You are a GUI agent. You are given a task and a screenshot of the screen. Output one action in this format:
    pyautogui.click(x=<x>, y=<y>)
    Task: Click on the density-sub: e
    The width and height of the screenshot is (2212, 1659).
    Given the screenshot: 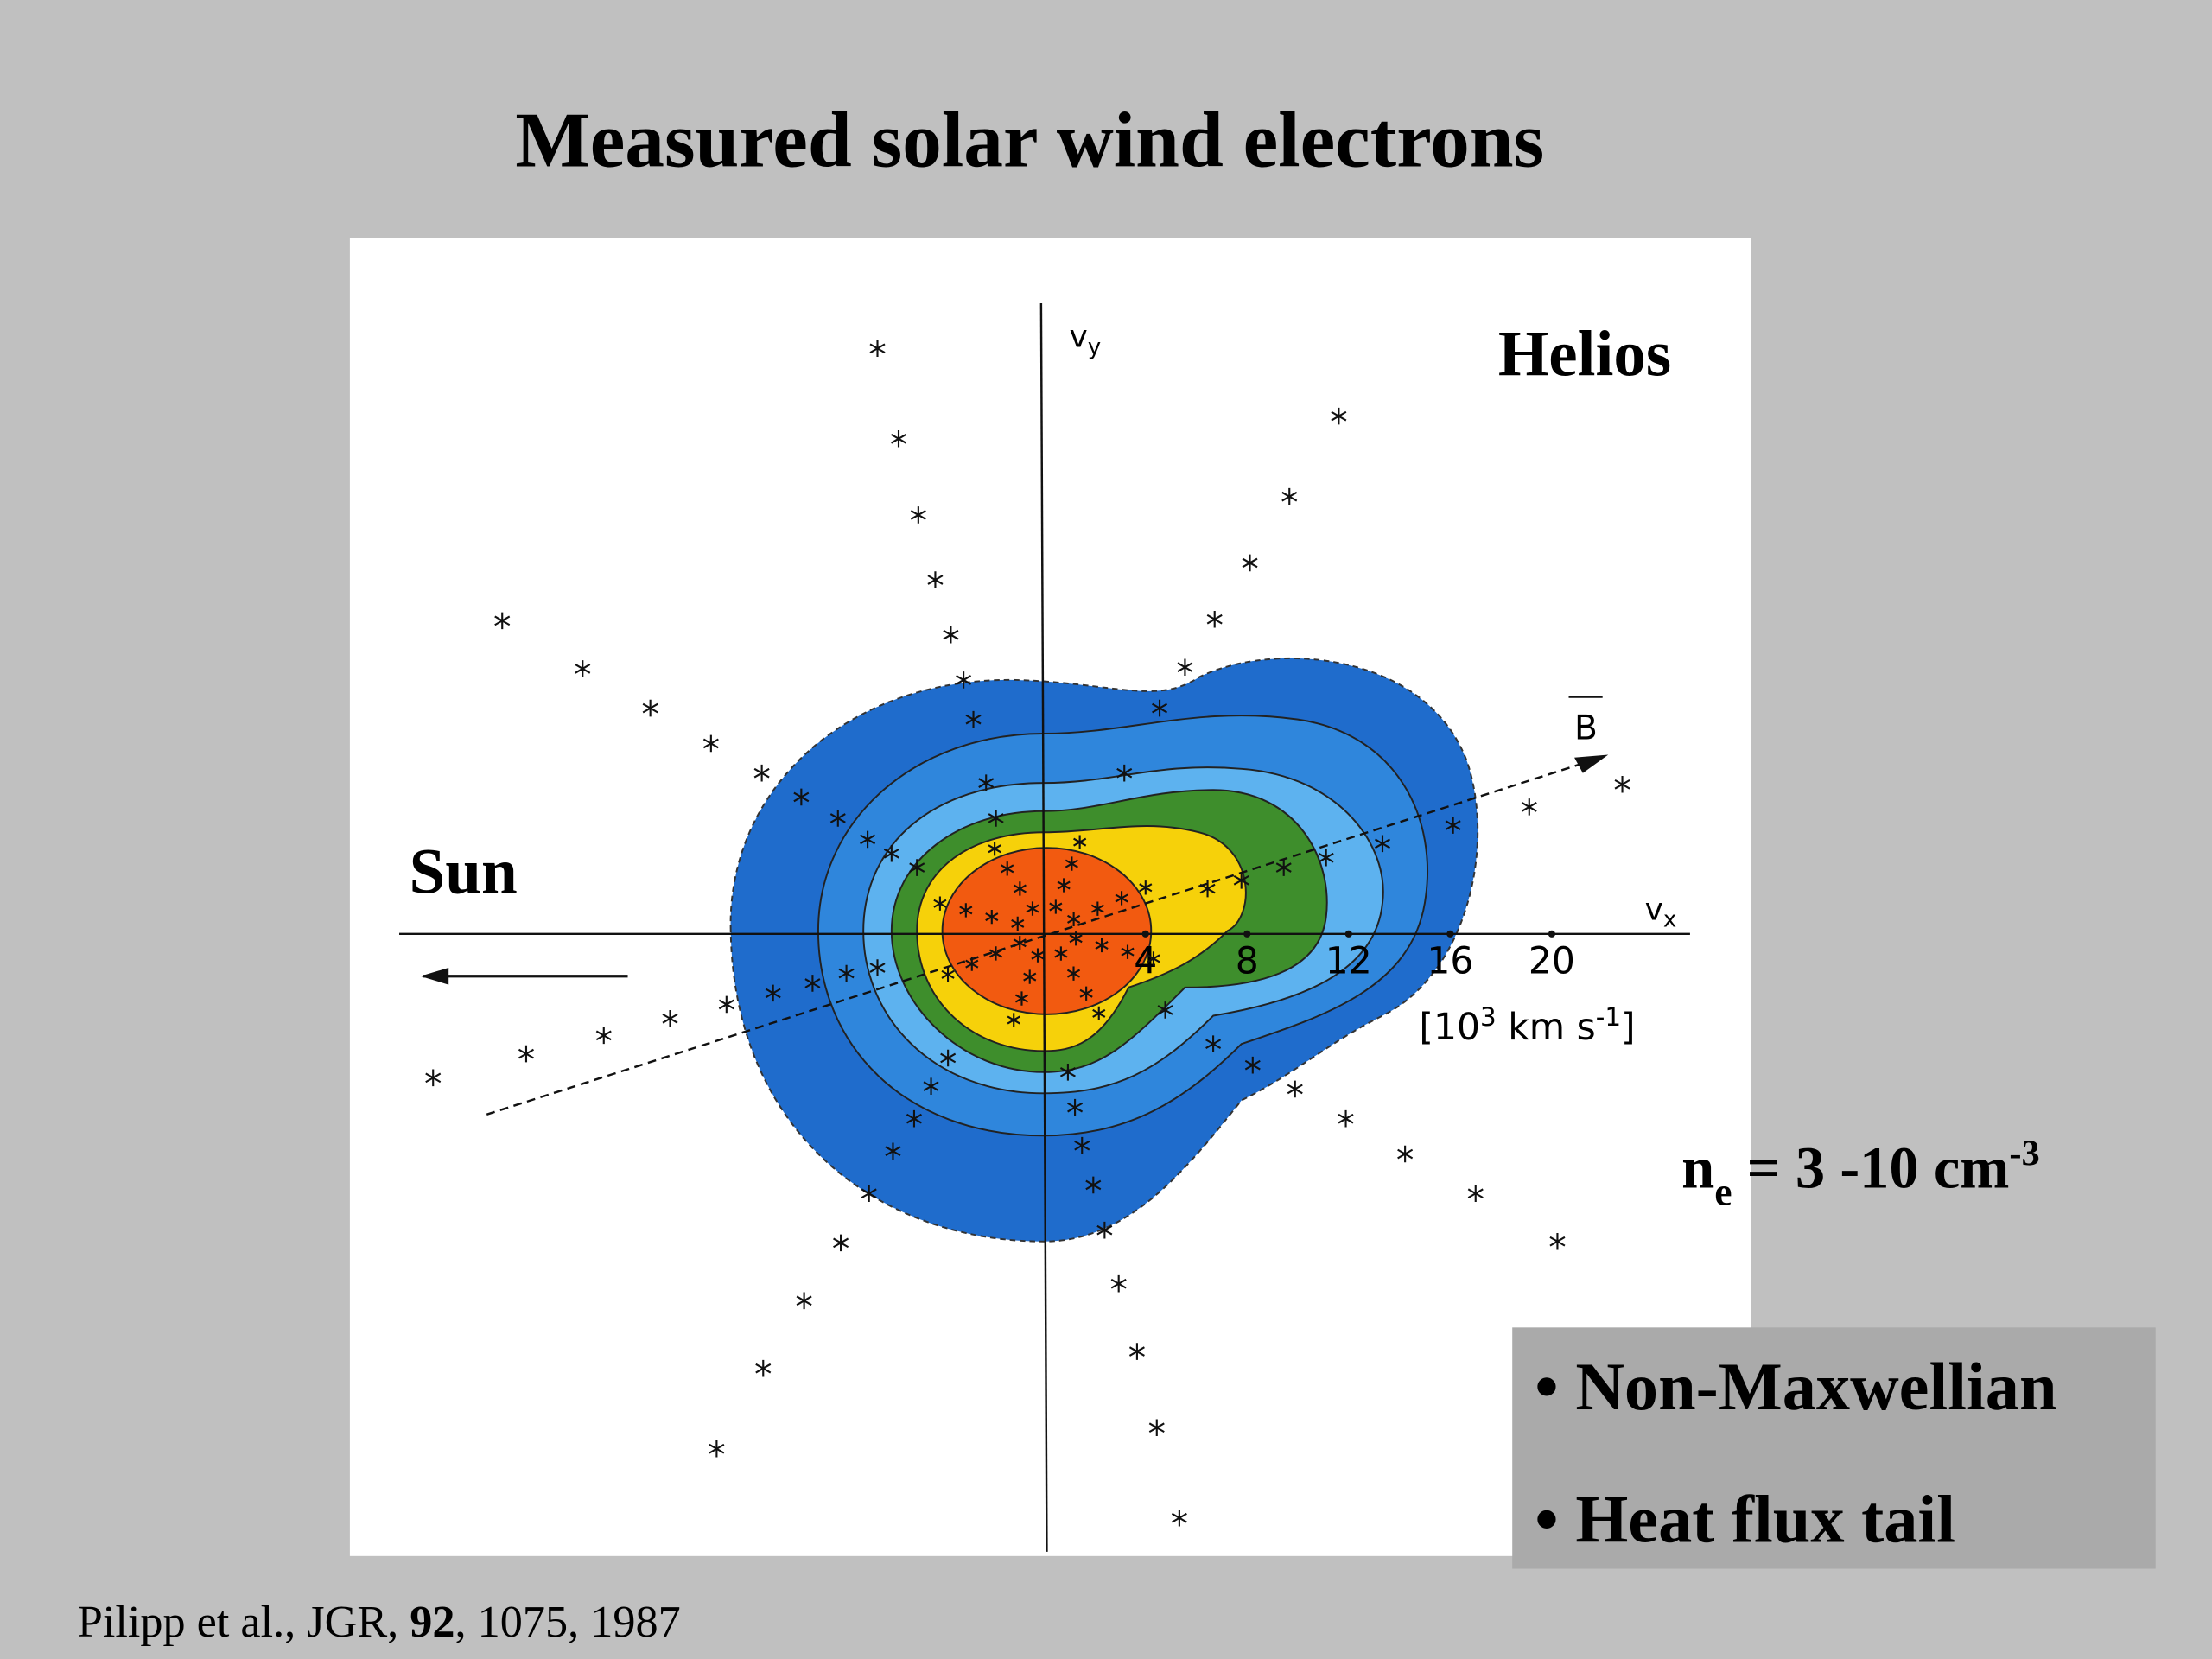 What is the action you would take?
    pyautogui.click(x=1723, y=1191)
    